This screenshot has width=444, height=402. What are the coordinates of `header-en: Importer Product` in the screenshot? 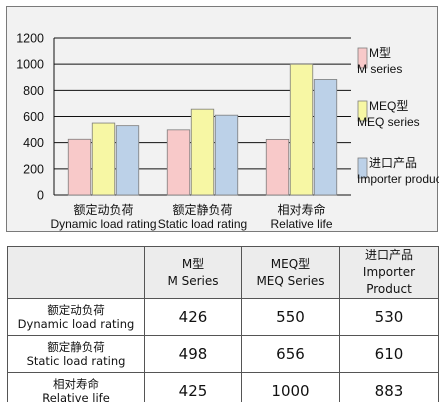 It's located at (389, 280).